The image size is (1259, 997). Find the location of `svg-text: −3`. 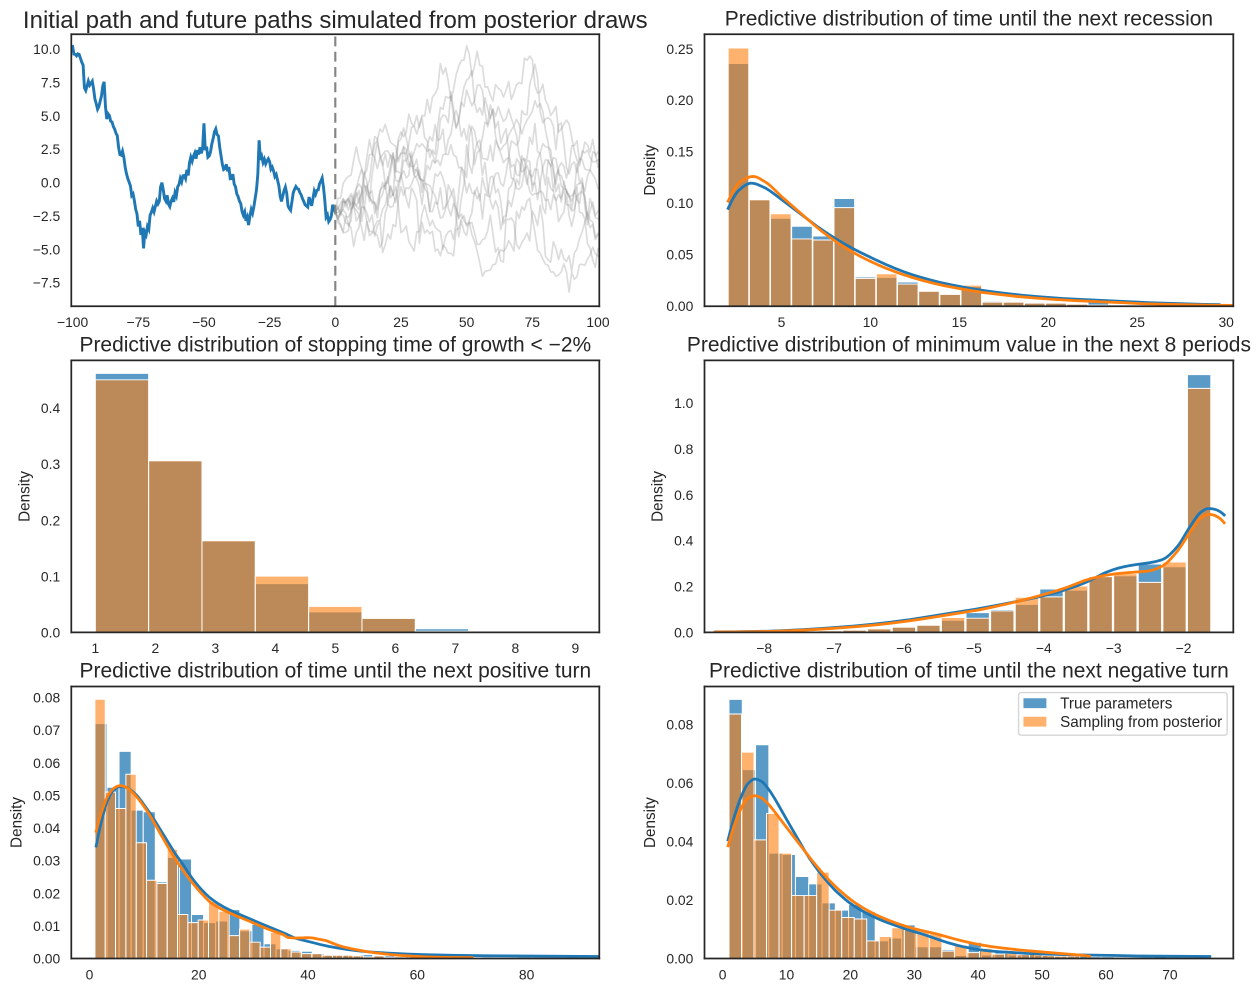

svg-text: −3 is located at coordinates (1114, 648).